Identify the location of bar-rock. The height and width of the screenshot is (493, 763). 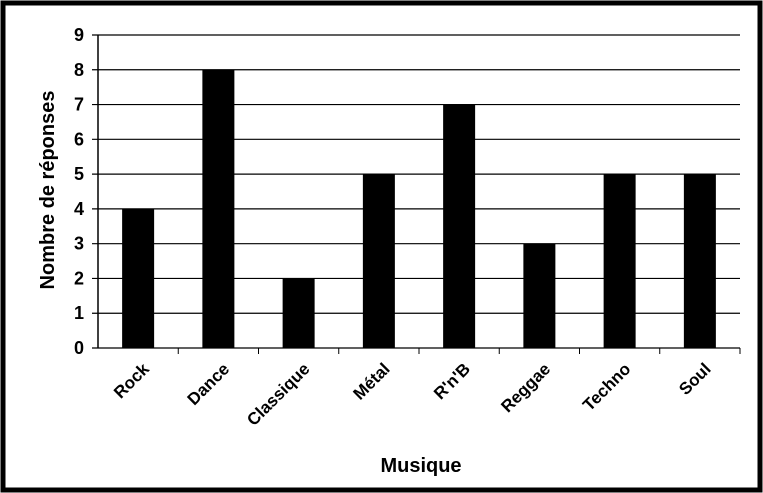
(138, 278).